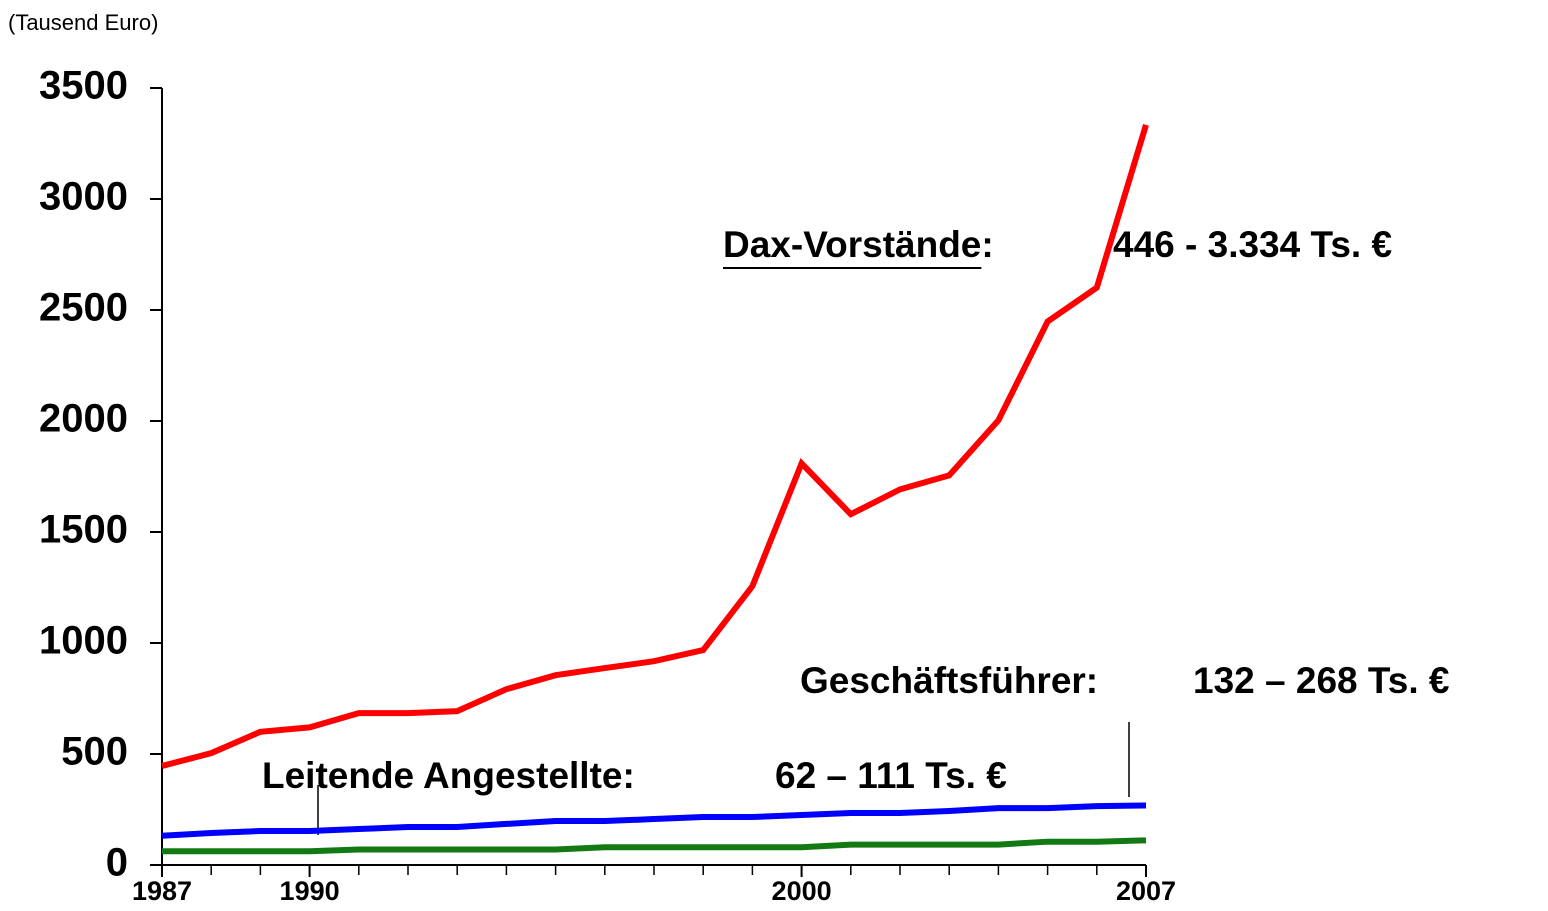 The width and height of the screenshot is (1548, 911). What do you see at coordinates (83, 419) in the screenshot?
I see `y-tick-label: 2000` at bounding box center [83, 419].